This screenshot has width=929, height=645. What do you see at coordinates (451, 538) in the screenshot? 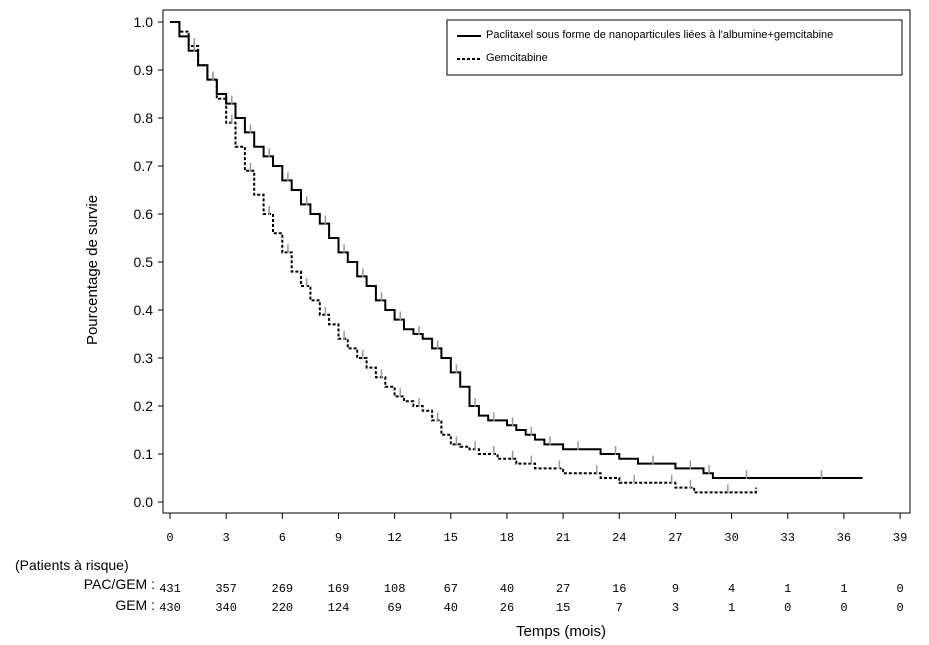
I see `x-tick-label: 15` at bounding box center [451, 538].